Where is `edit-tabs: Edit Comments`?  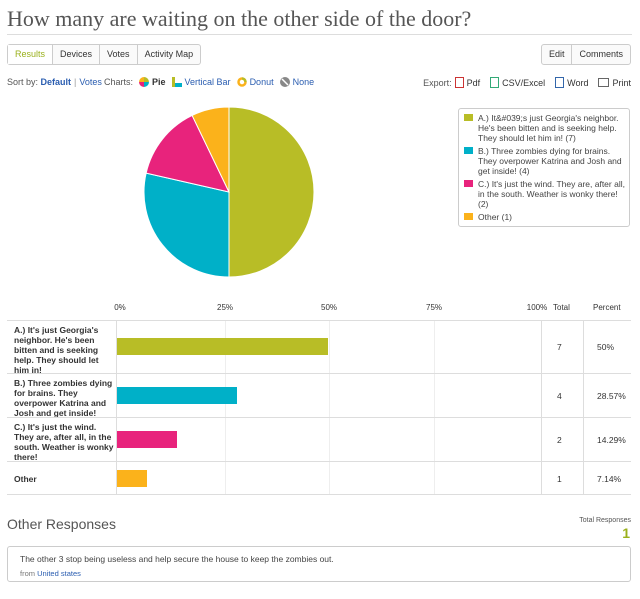 edit-tabs: Edit Comments is located at coordinates (585, 54).